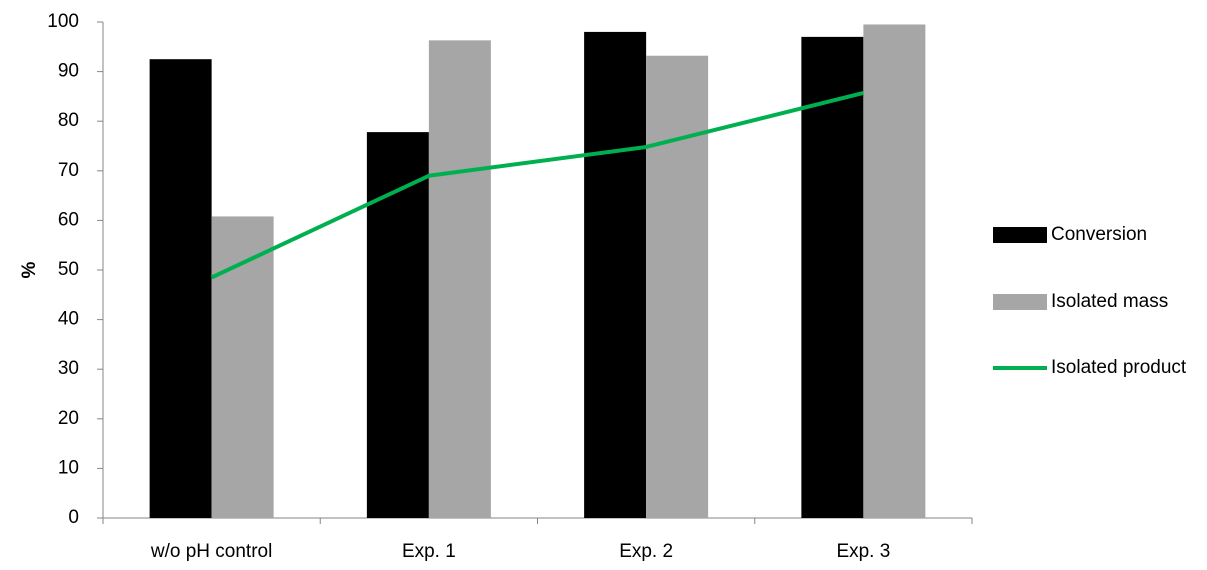 The height and width of the screenshot is (570, 1207). Describe the element at coordinates (1109, 301) in the screenshot. I see `legend-label: Isolated mass` at that location.